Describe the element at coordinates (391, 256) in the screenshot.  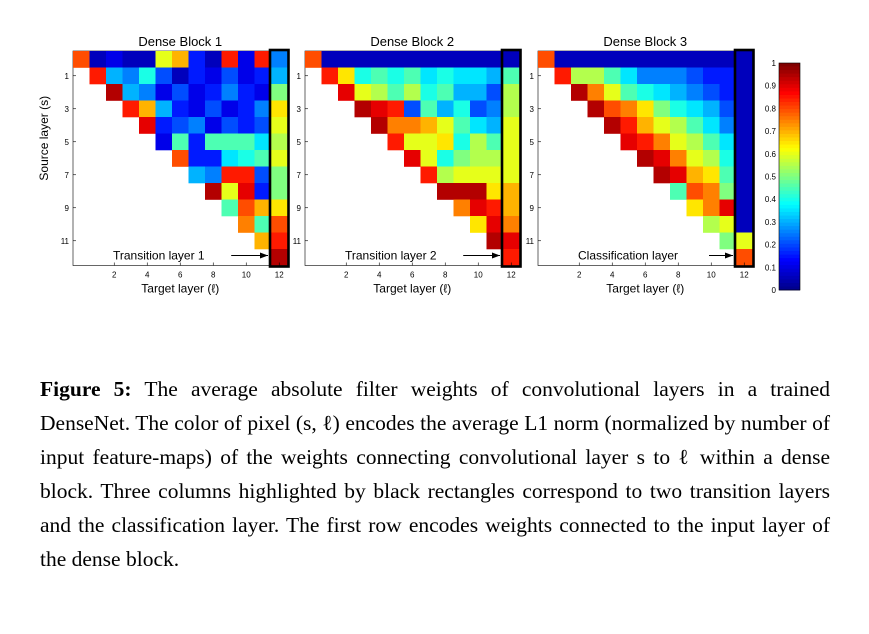
I see `annotation-label: Transition layer 2` at that location.